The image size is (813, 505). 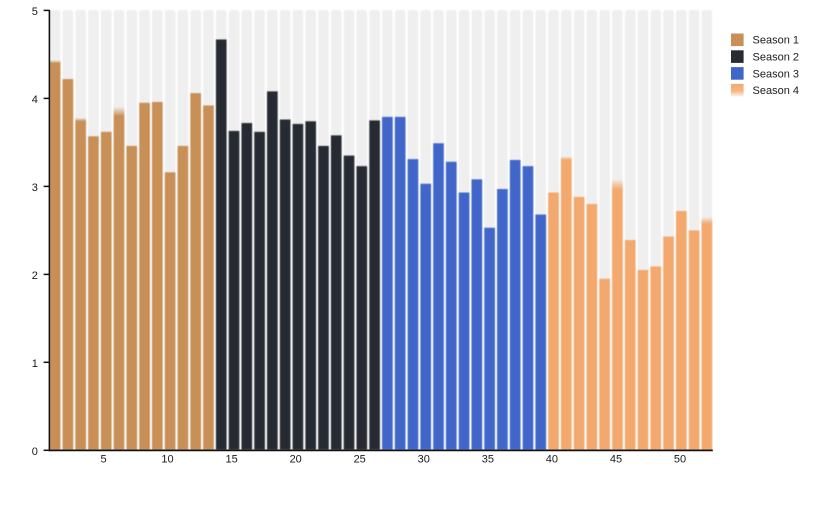 I want to click on svg-text: 45, so click(x=616, y=460).